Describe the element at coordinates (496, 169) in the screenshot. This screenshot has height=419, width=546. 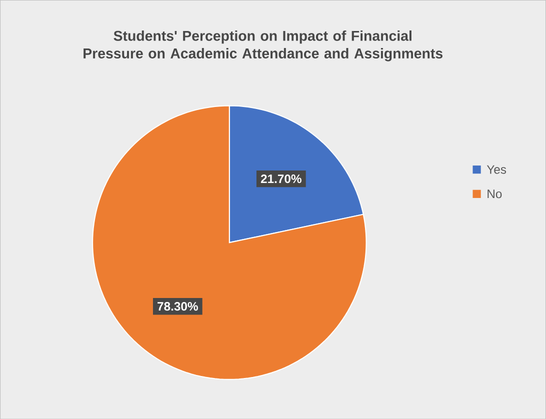
I see `legend-label: Yes` at that location.